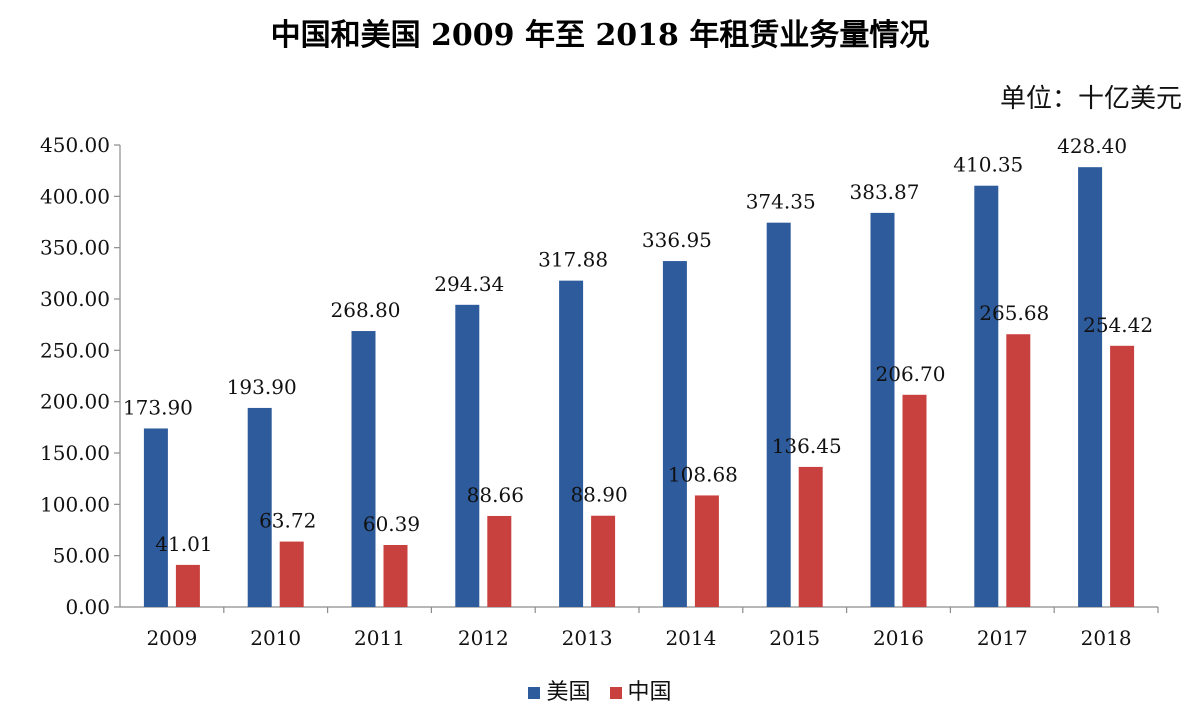  I want to click on y-tick-label: 150.00, so click(75, 453).